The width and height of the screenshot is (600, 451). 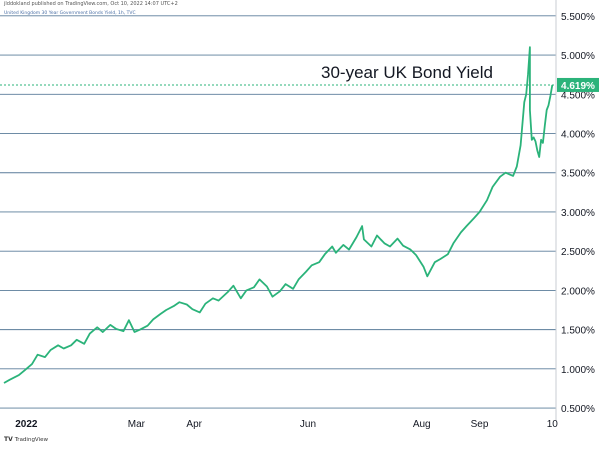 What do you see at coordinates (31, 439) in the screenshot?
I see `tradingview-logo-text: TradingView` at bounding box center [31, 439].